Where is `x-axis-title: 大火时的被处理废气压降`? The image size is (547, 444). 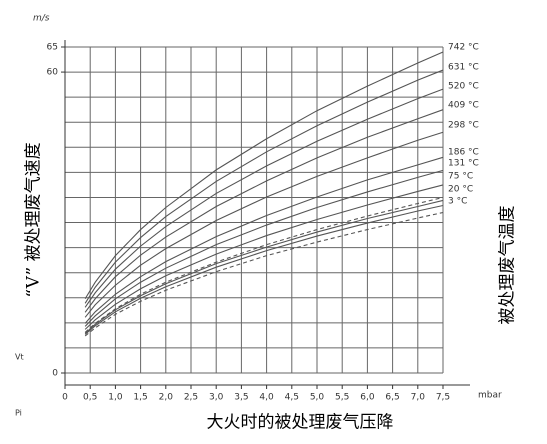
x-axis-title: 大火时的被处理废气压降 is located at coordinates (300, 423).